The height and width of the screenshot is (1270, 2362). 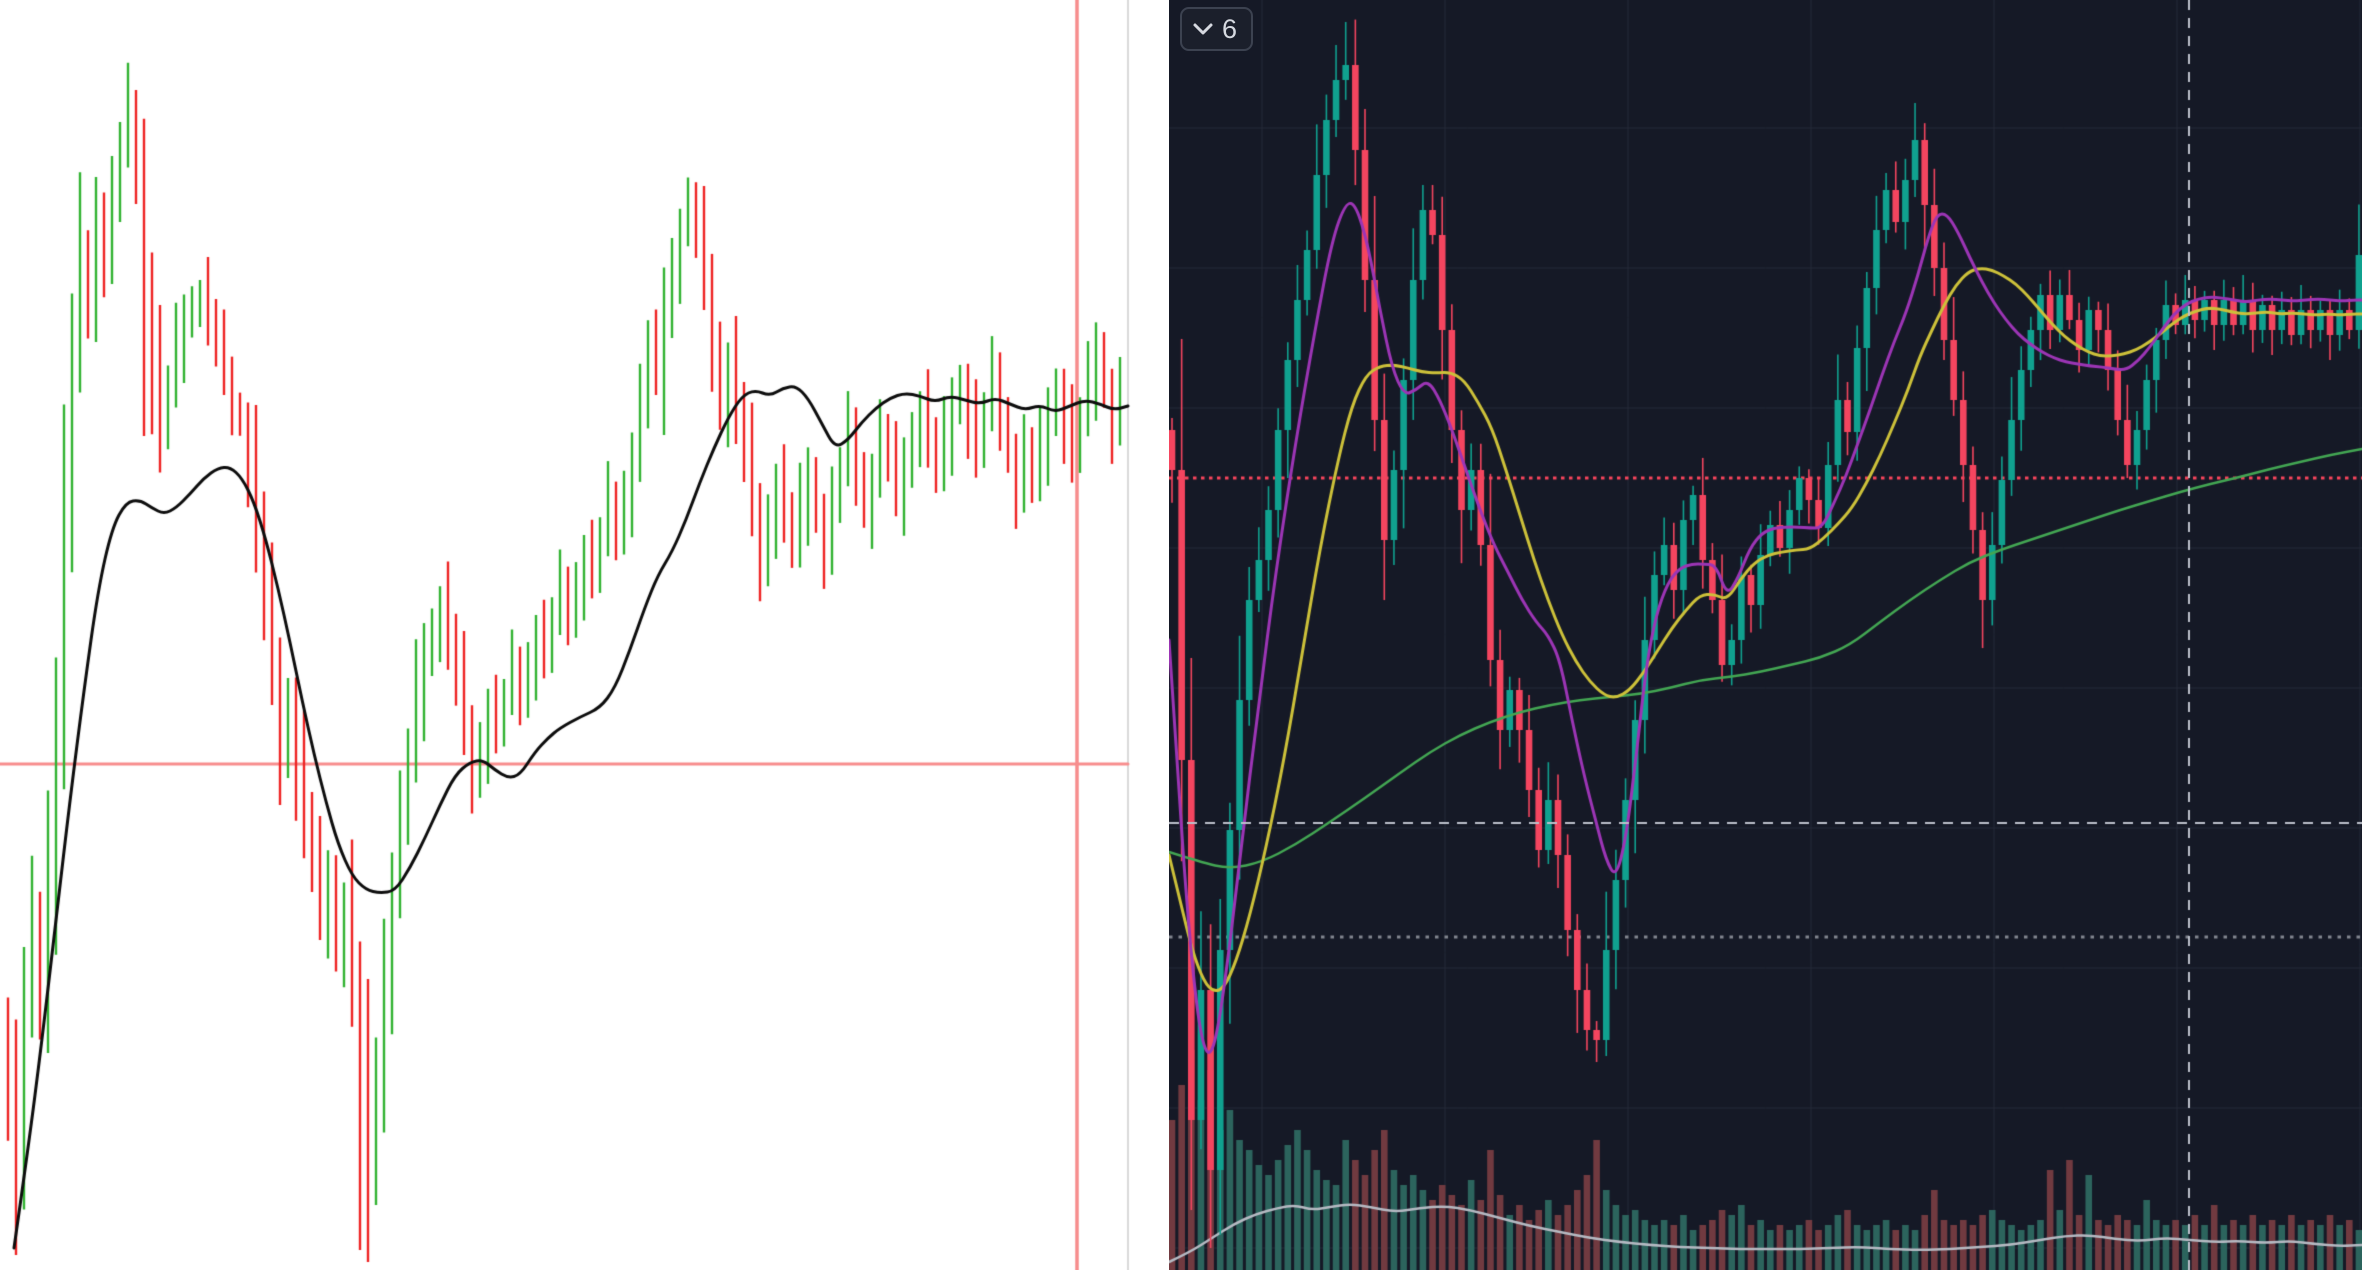 What do you see at coordinates (1203, 29) in the screenshot?
I see `chevron-down-icon` at bounding box center [1203, 29].